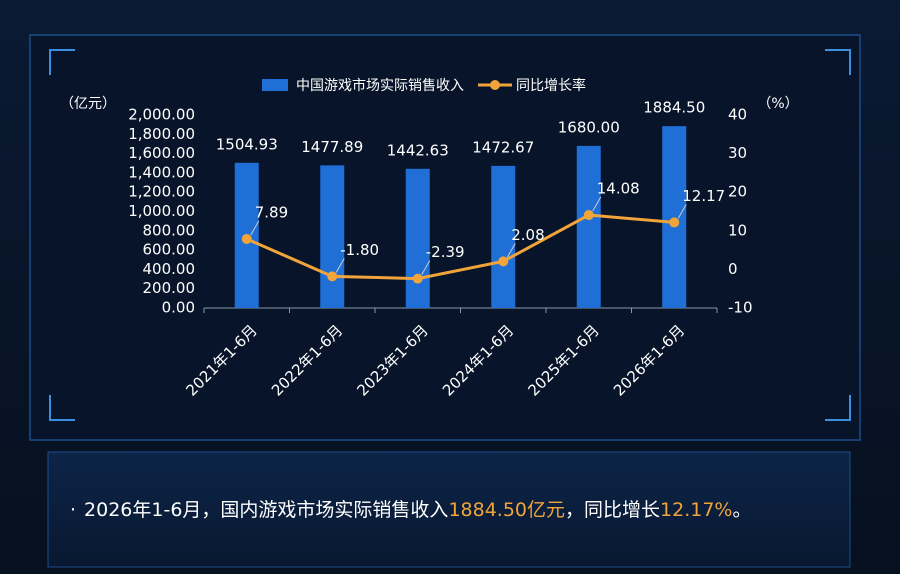 This screenshot has width=900, height=574. I want to click on y2-tick-label: -10, so click(740, 308).